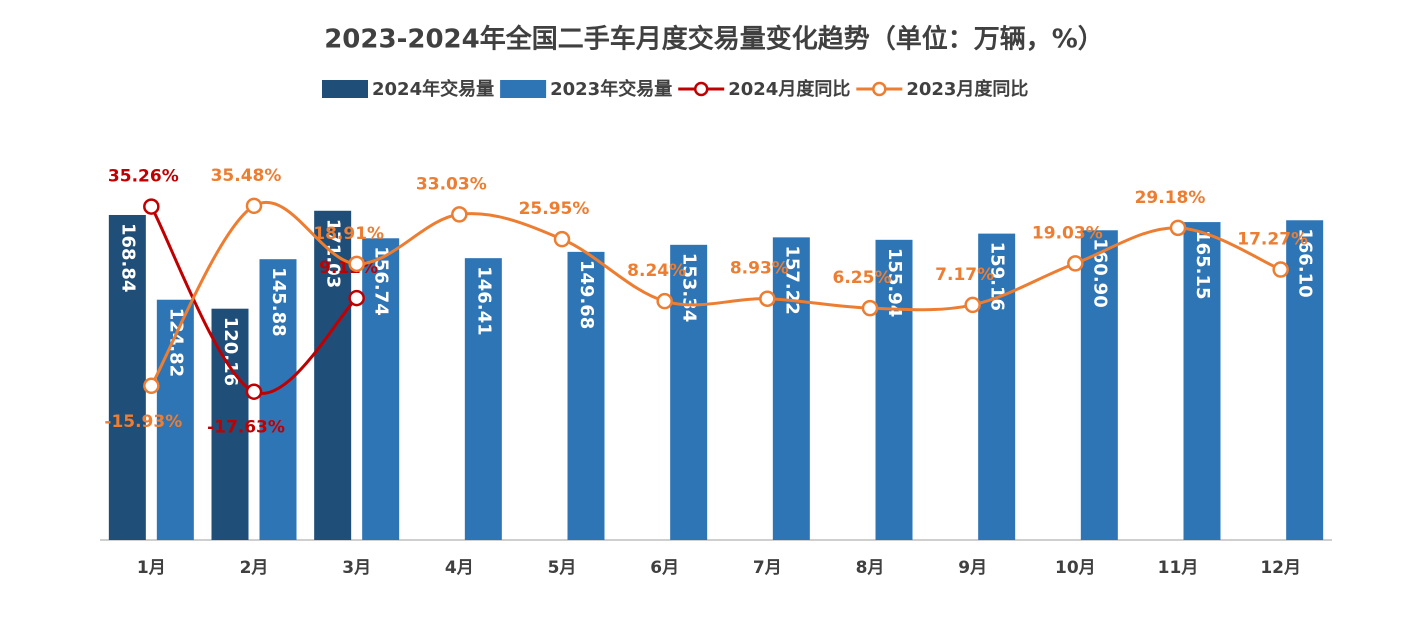  Describe the element at coordinates (254, 568) in the screenshot. I see `x-tick-label: 2月` at that location.